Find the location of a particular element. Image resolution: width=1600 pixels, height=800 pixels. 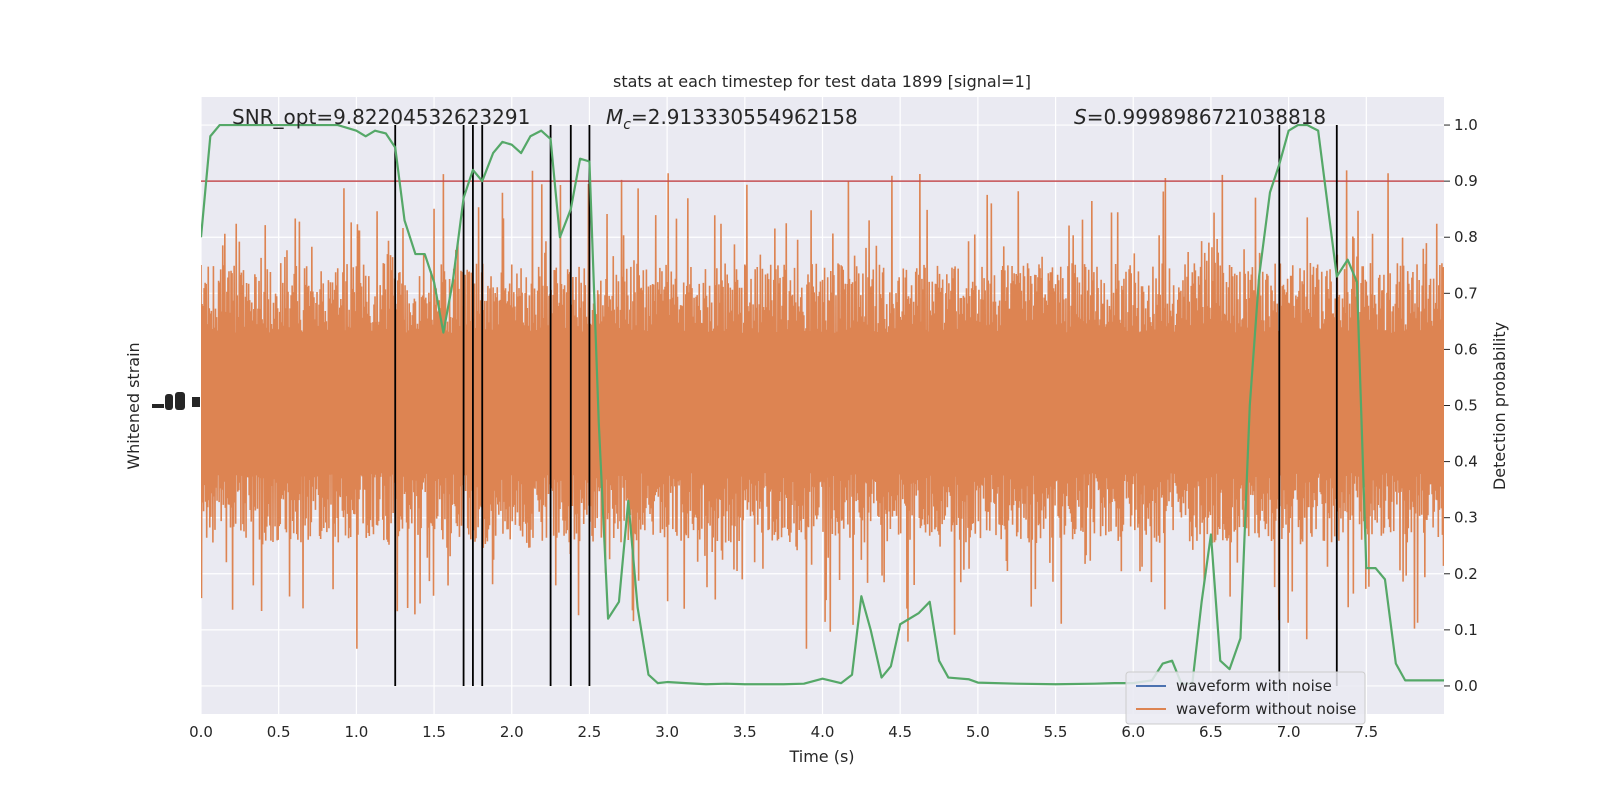

s-annotation: S=0.9998986721038818 is located at coordinates (1200, 117).